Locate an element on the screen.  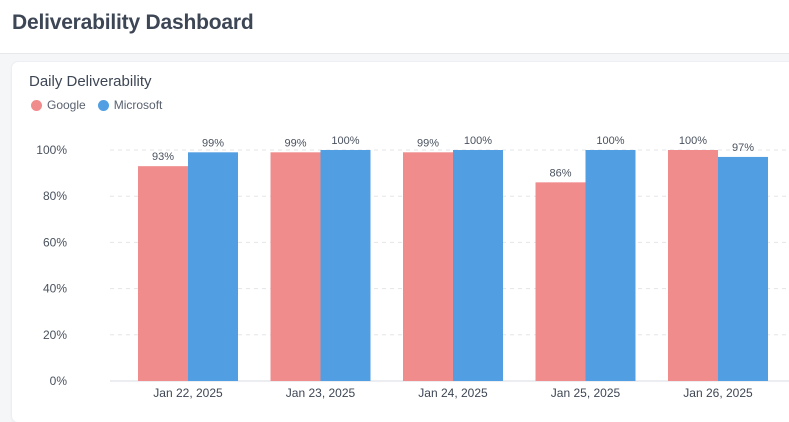
data-label: 97% is located at coordinates (743, 148).